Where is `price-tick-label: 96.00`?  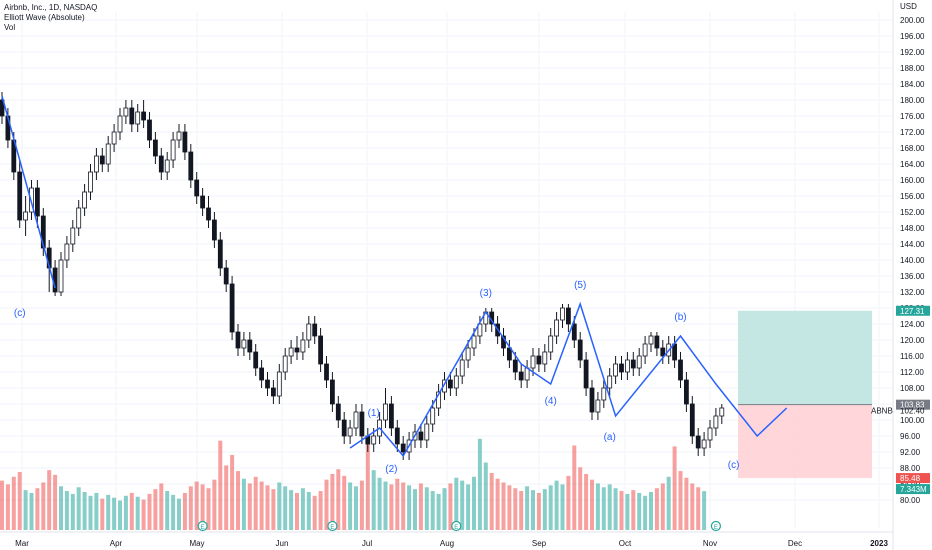
price-tick-label: 96.00 is located at coordinates (910, 436).